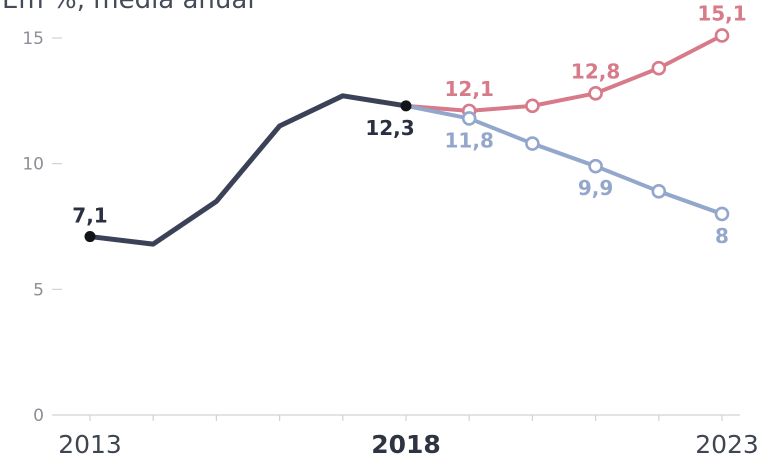 This screenshot has height=459, width=763. Describe the element at coordinates (89, 216) in the screenshot. I see `data-label: 7,1` at that location.